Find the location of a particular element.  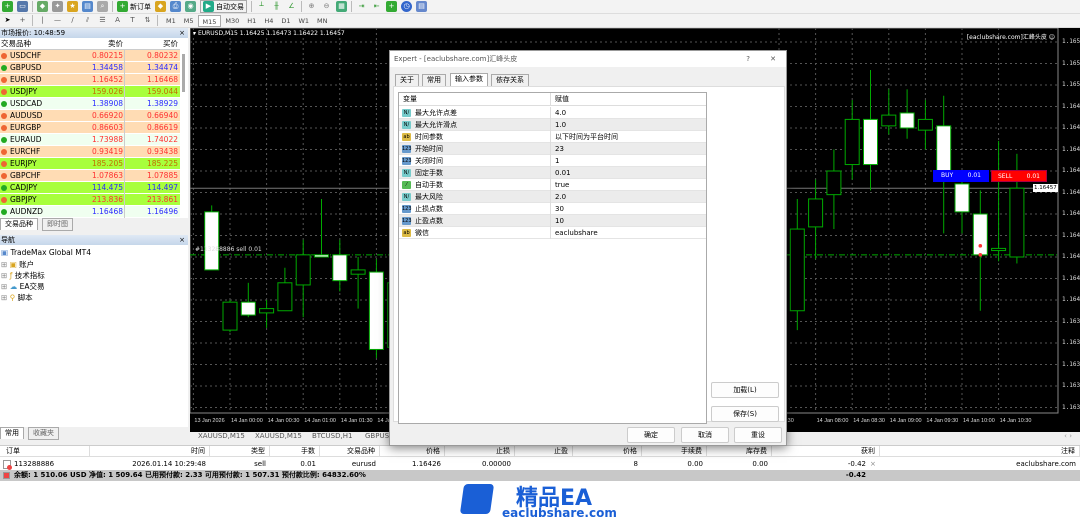

save-button: 保存(S) is located at coordinates (745, 414).